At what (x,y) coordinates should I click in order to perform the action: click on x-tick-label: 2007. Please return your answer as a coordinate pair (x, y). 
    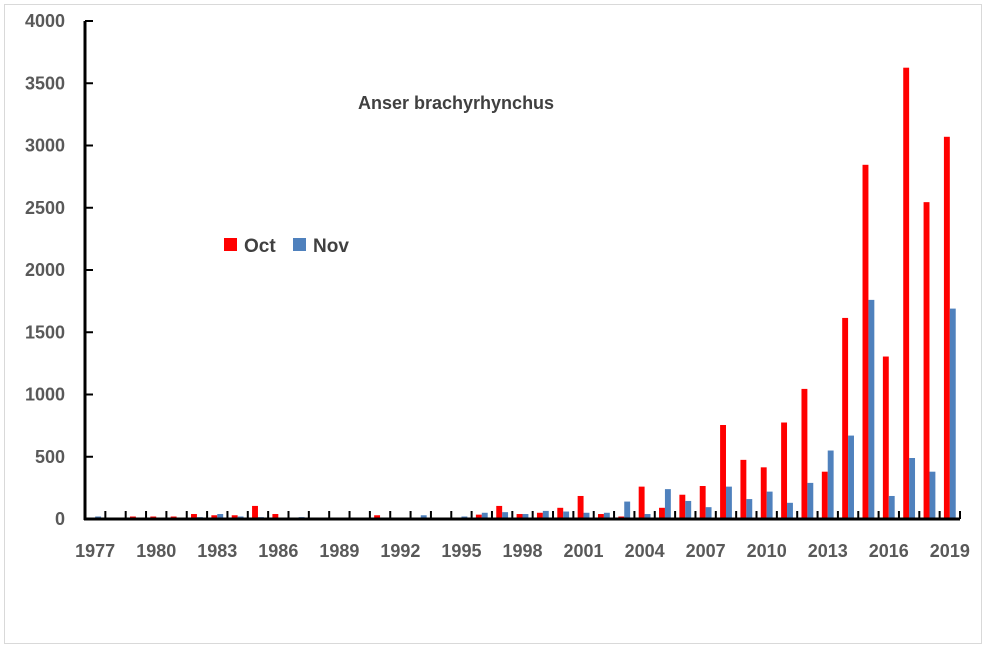
    Looking at the image, I should click on (706, 551).